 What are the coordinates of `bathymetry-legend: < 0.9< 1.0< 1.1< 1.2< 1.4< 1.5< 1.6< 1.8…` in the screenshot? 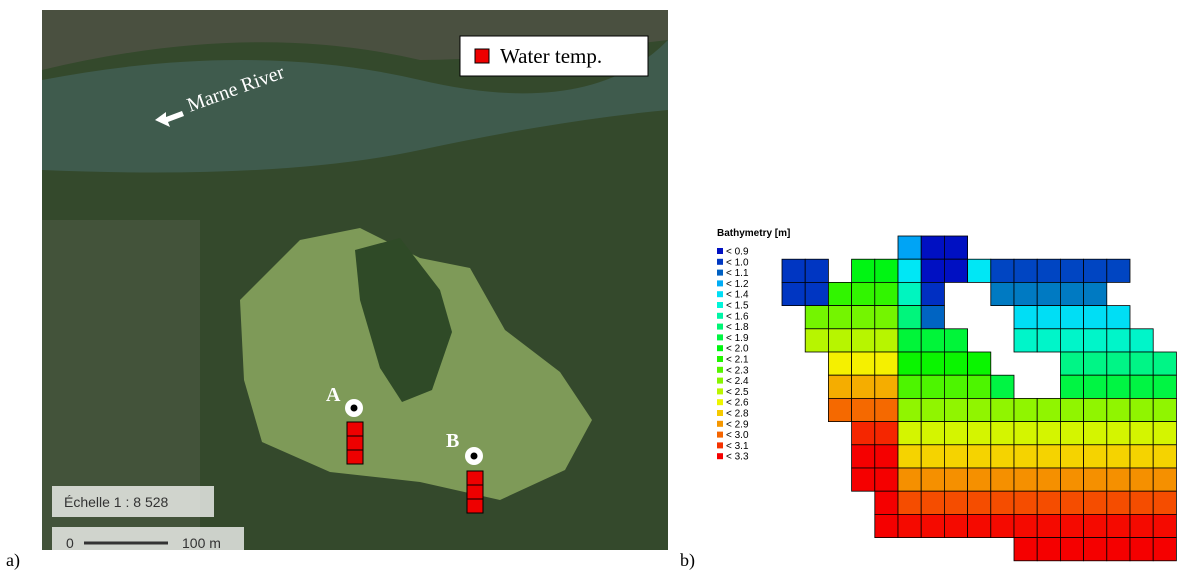 It's located at (733, 355).